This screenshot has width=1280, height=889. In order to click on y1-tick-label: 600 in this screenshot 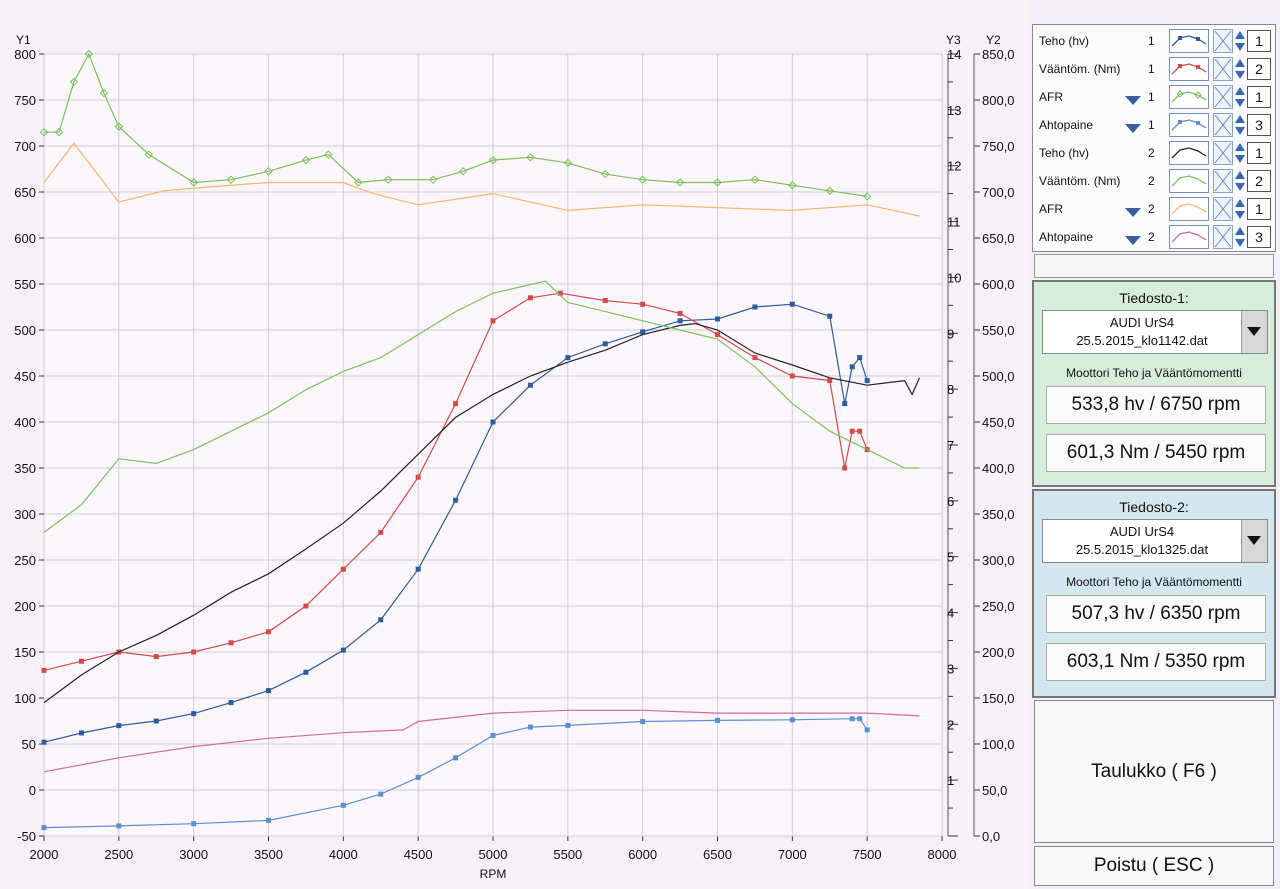, I will do `click(25, 238)`.